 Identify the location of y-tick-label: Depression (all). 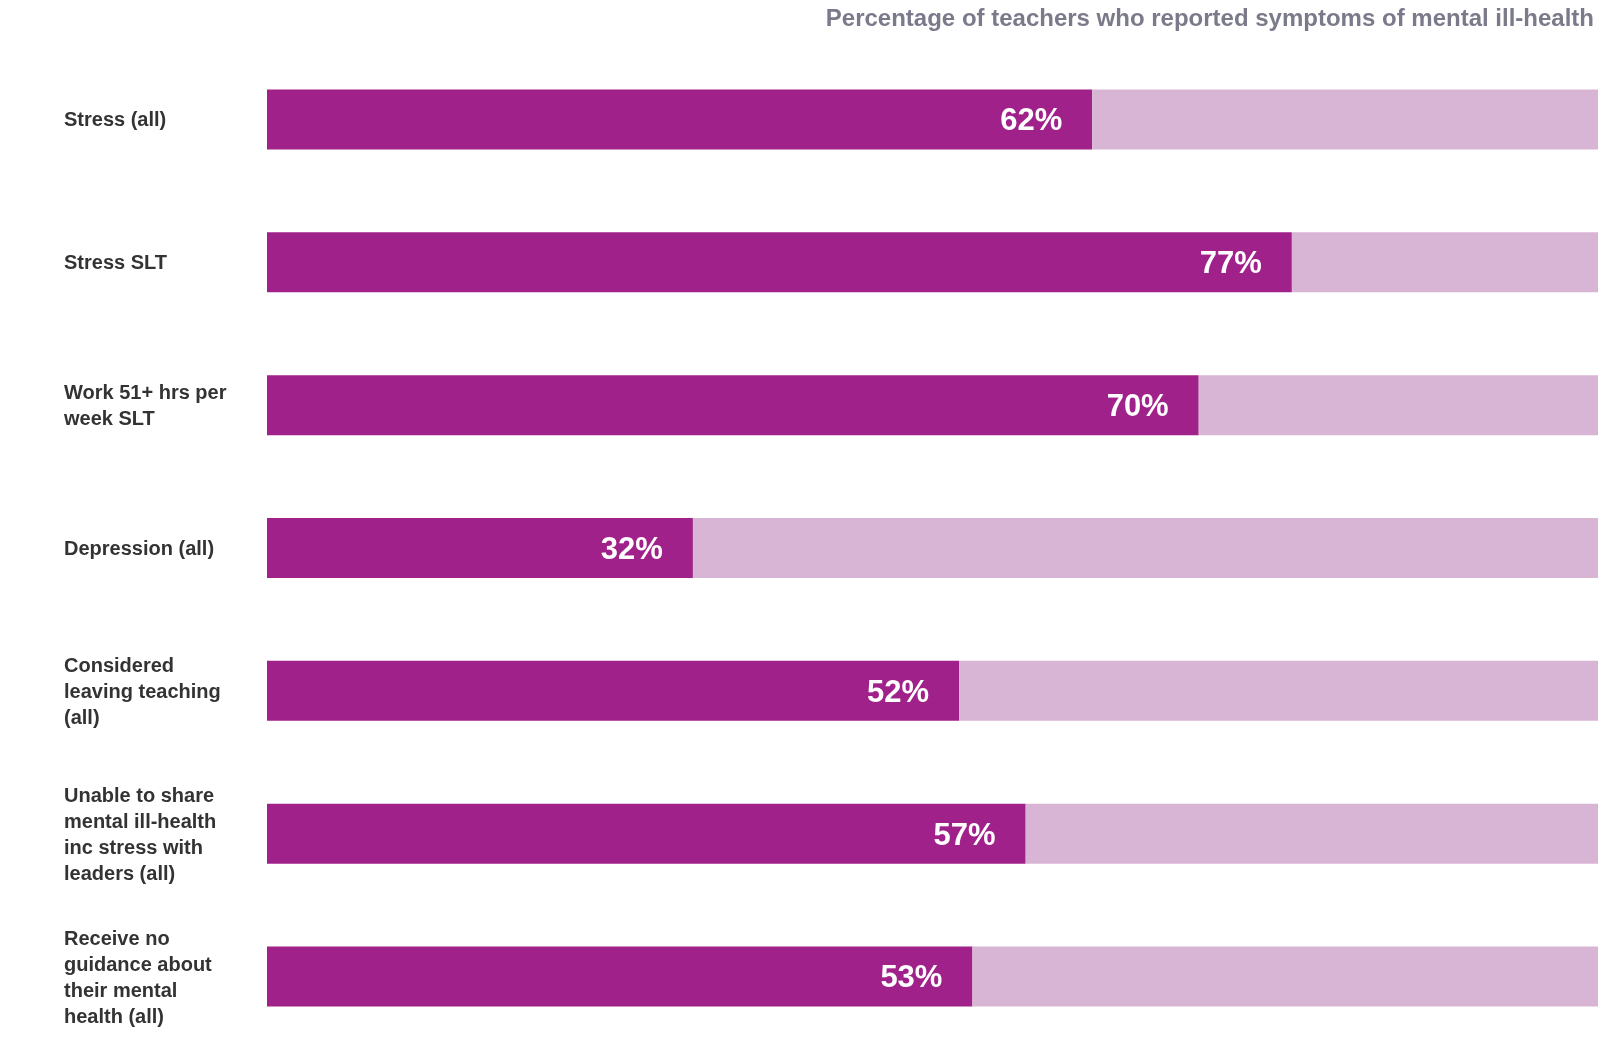
(139, 548).